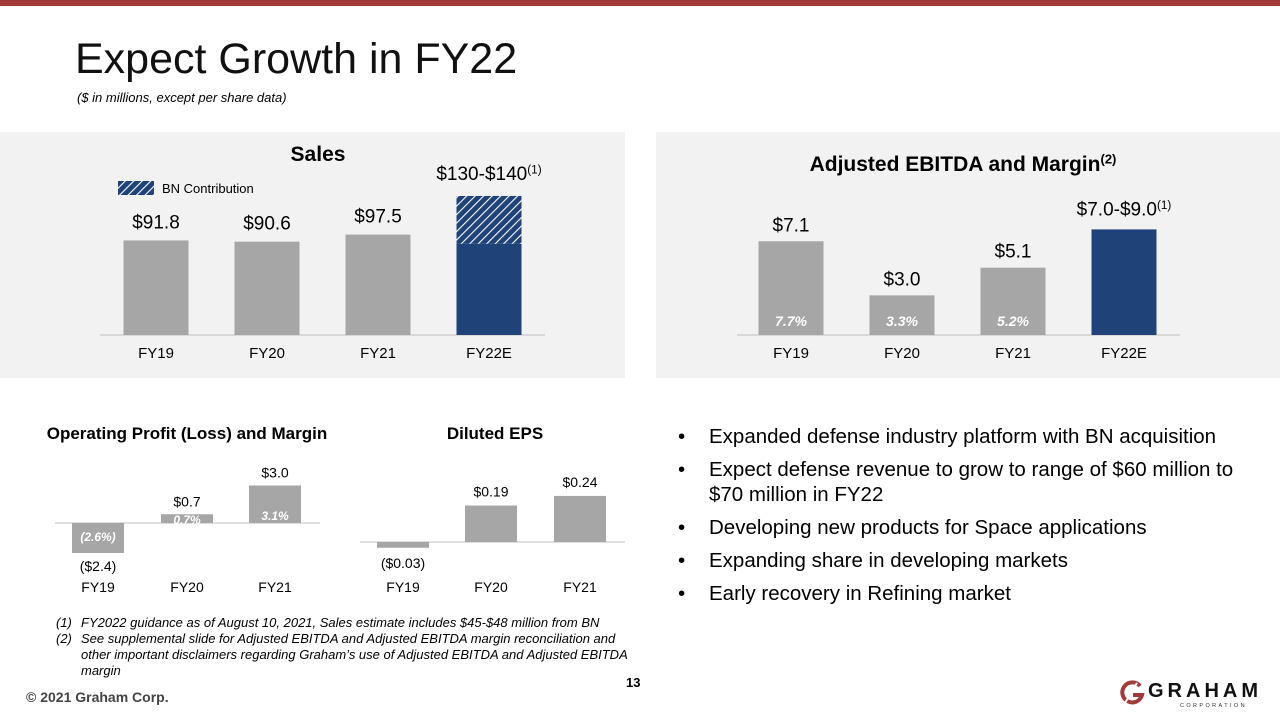 Image resolution: width=1280 pixels, height=720 pixels. I want to click on opprofit-value-label: ($2.4), so click(98, 566).